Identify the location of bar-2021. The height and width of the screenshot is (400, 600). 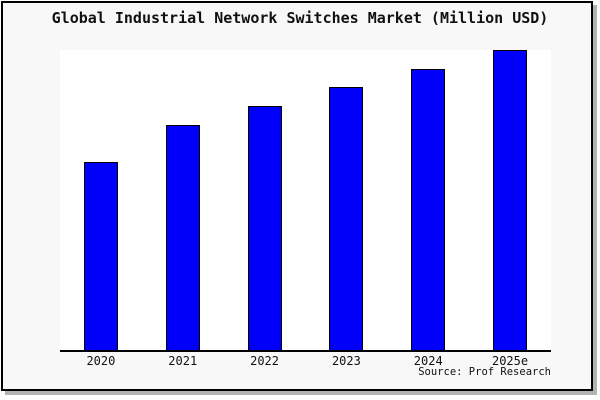
(182, 237).